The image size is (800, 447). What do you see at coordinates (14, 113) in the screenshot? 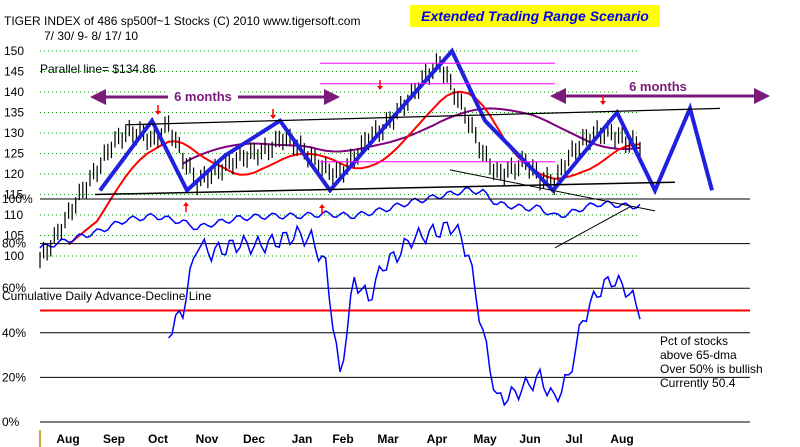
I see `price-tick-label: 135` at bounding box center [14, 113].